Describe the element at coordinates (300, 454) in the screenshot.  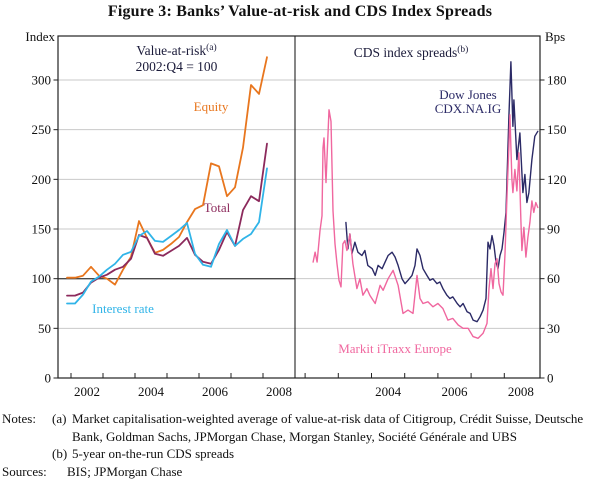
I see `note-row-b: (b) 5-year on-the-run CDS spreads` at that location.